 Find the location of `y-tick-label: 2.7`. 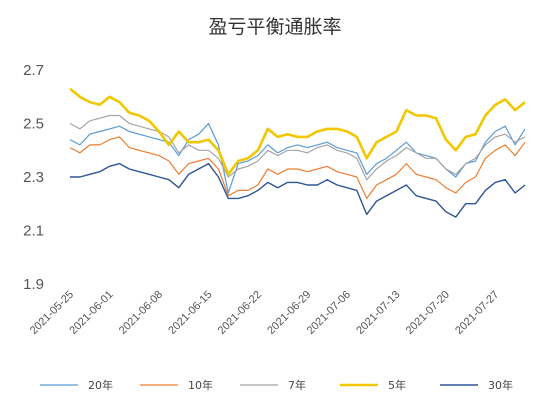

y-tick-label: 2.7 is located at coordinates (33, 70).